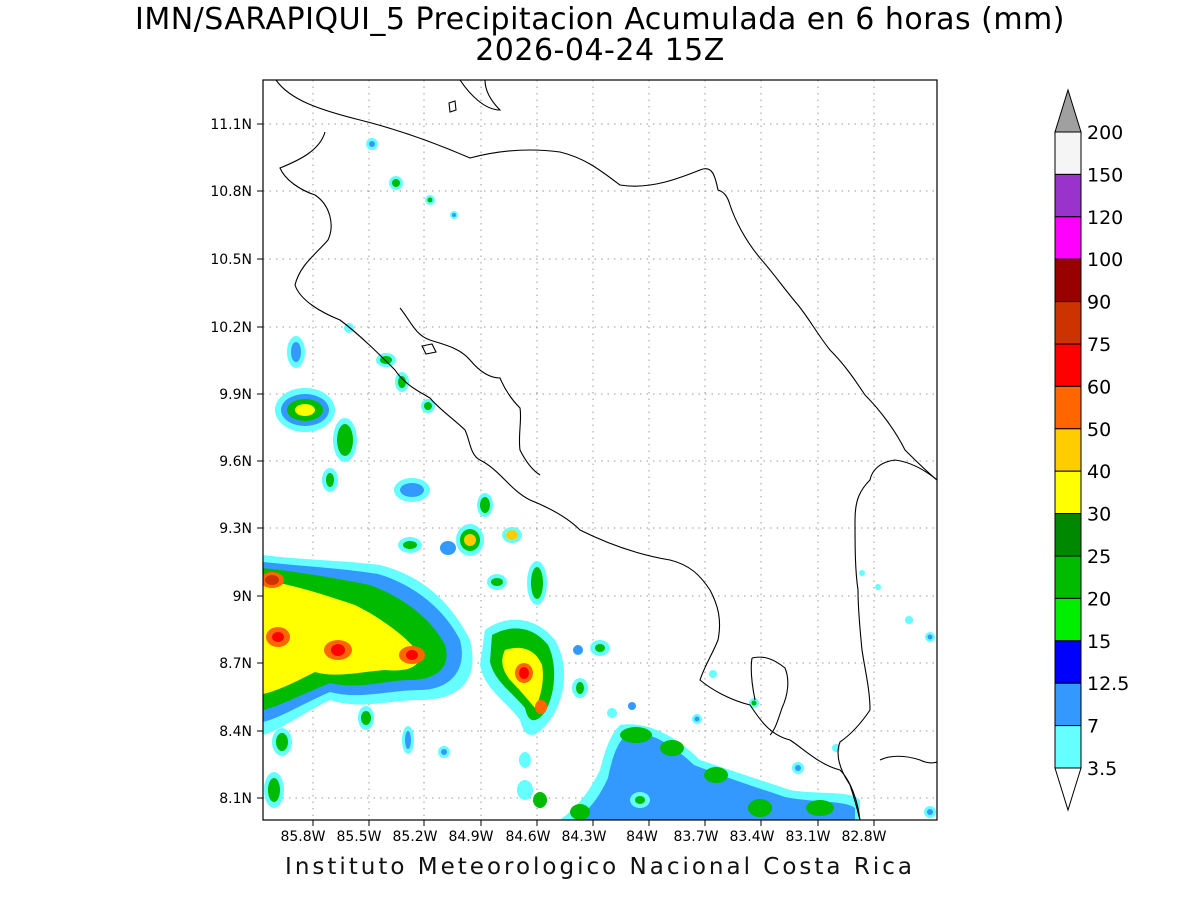  Describe the element at coordinates (231, 260) in the screenshot. I see `lat-label: 10.5N` at that location.